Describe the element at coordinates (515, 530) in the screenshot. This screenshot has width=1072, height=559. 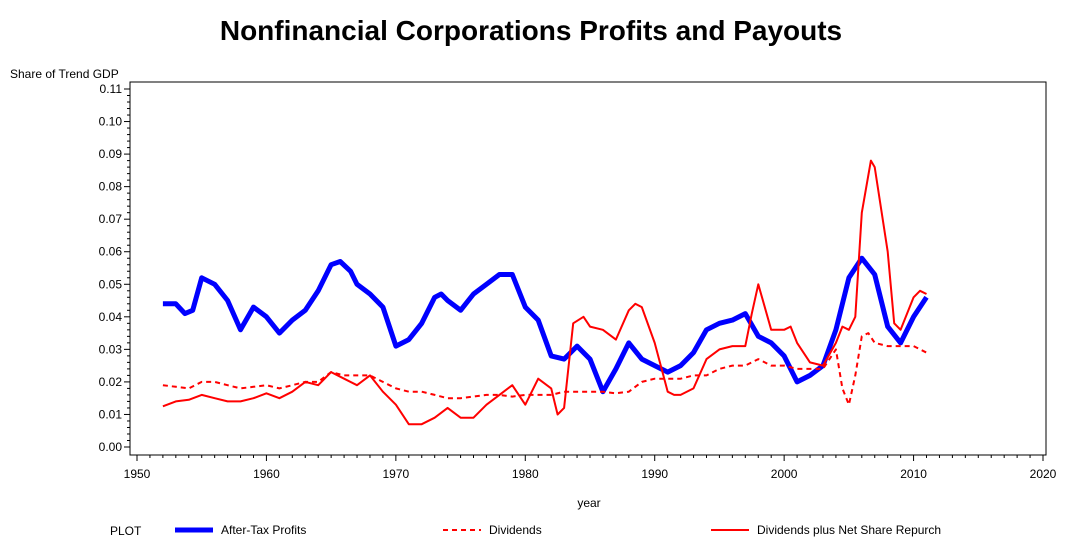
I see `legend-label: Dividends` at that location.